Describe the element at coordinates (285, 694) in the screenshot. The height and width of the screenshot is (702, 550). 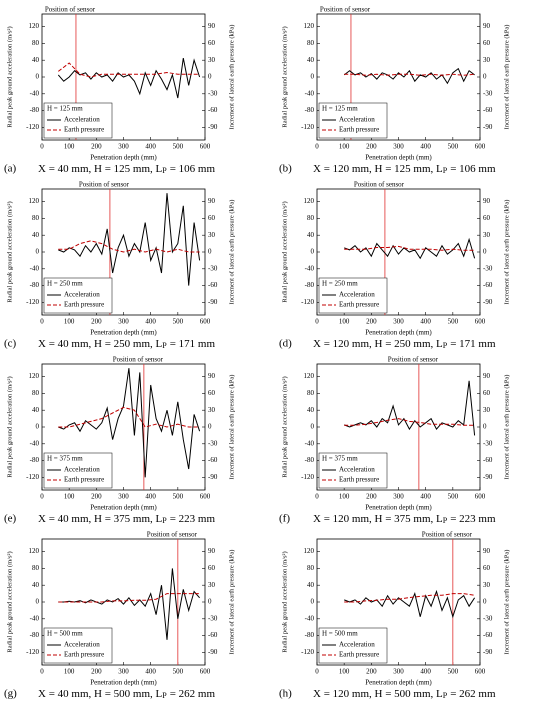
I see `panel-label: (h)` at that location.